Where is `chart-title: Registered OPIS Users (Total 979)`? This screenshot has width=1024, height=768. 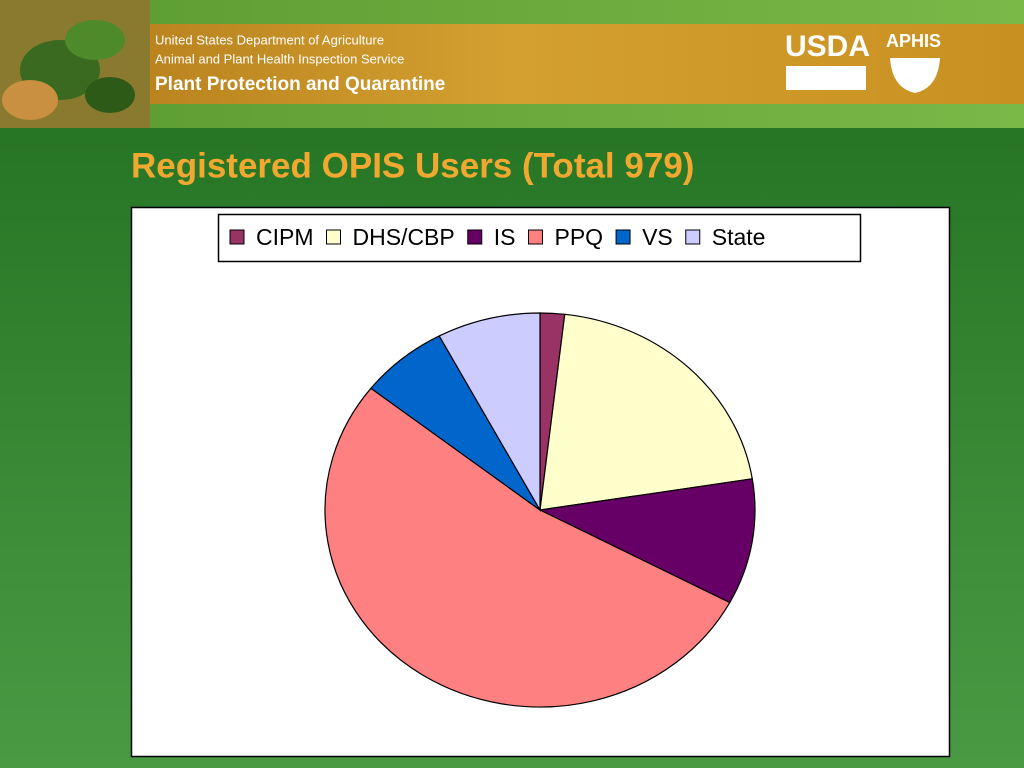 chart-title: Registered OPIS Users (Total 979) is located at coordinates (412, 165).